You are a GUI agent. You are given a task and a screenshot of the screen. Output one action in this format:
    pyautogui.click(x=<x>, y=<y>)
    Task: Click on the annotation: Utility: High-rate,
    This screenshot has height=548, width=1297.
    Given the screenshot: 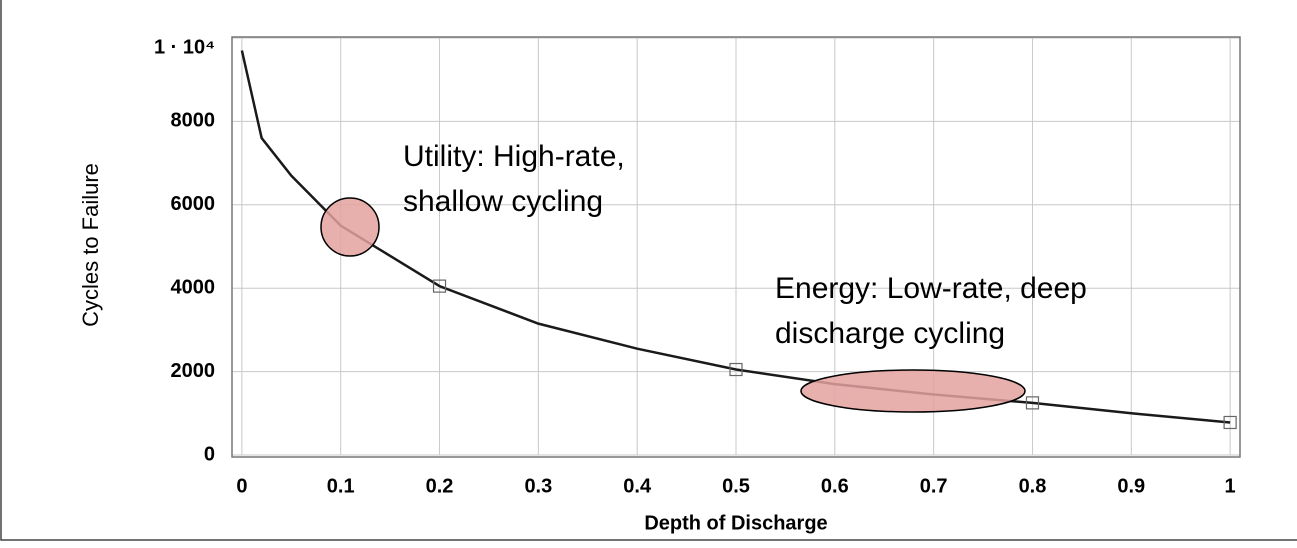 What is the action you would take?
    pyautogui.click(x=514, y=156)
    